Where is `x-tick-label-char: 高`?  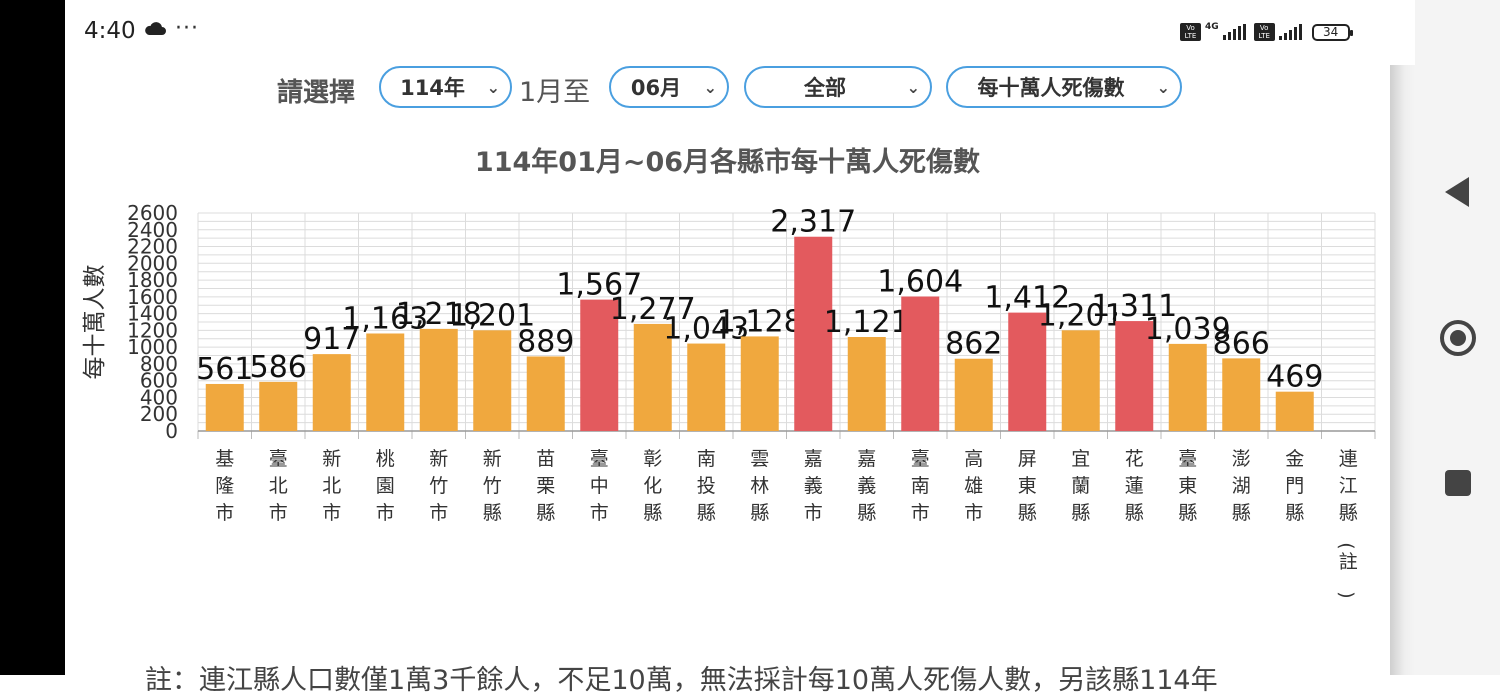 x-tick-label-char: 高 is located at coordinates (973, 459).